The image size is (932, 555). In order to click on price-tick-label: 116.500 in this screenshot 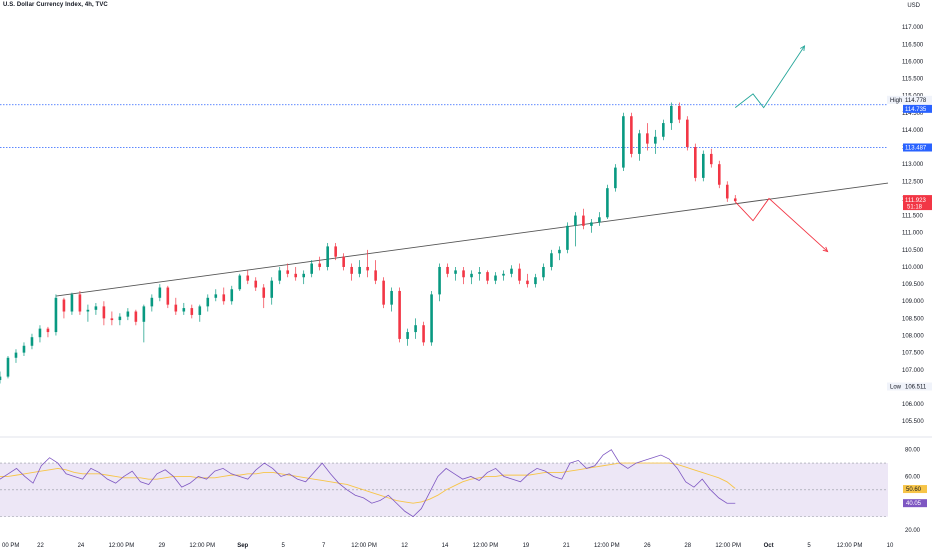, I will do `click(913, 45)`.